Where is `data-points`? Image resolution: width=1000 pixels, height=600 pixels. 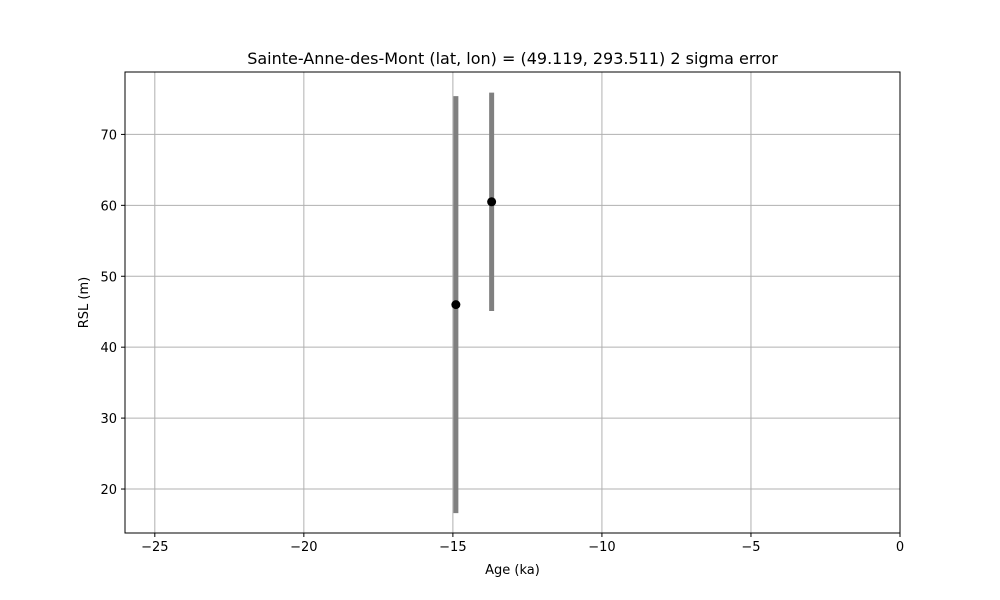 data-points is located at coordinates (474, 253).